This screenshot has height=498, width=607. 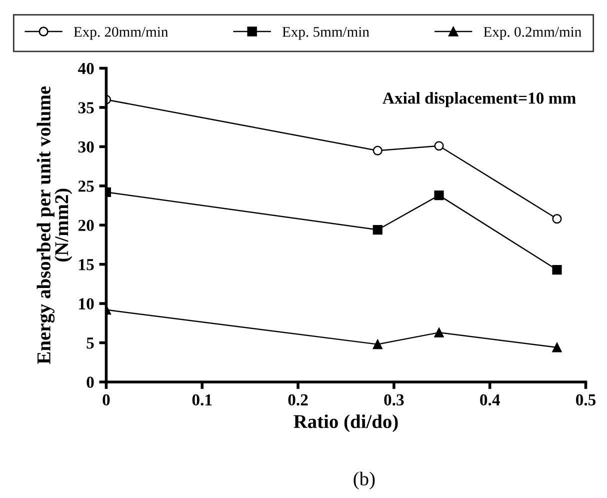 I want to click on legend-label: Exp. 5mm/min, so click(x=326, y=33).